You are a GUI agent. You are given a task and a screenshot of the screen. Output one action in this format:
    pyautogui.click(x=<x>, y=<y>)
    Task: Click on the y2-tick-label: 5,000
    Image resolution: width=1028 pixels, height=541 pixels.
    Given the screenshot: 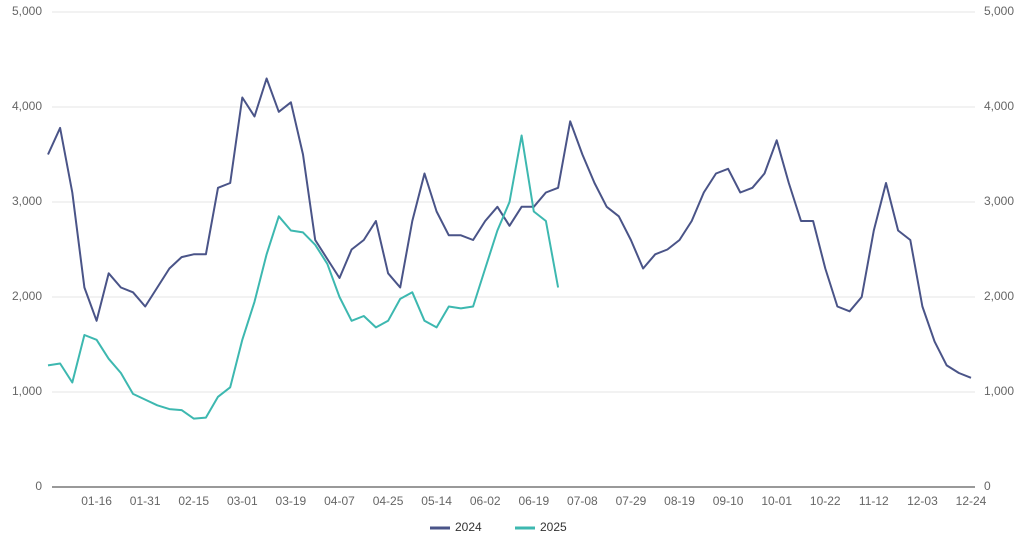 What is the action you would take?
    pyautogui.click(x=999, y=11)
    